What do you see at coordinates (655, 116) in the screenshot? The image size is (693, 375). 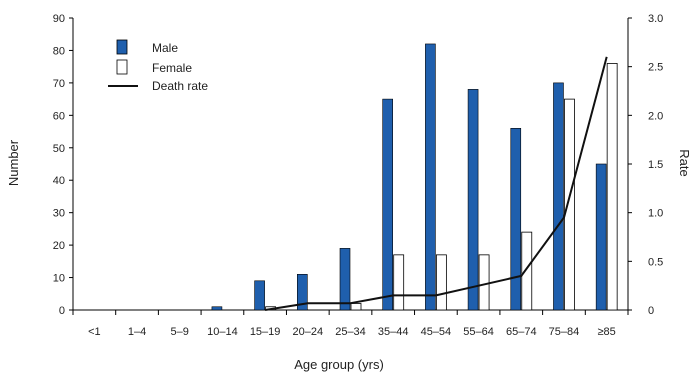 I see `y2-tick-label: 2.0` at bounding box center [655, 116].